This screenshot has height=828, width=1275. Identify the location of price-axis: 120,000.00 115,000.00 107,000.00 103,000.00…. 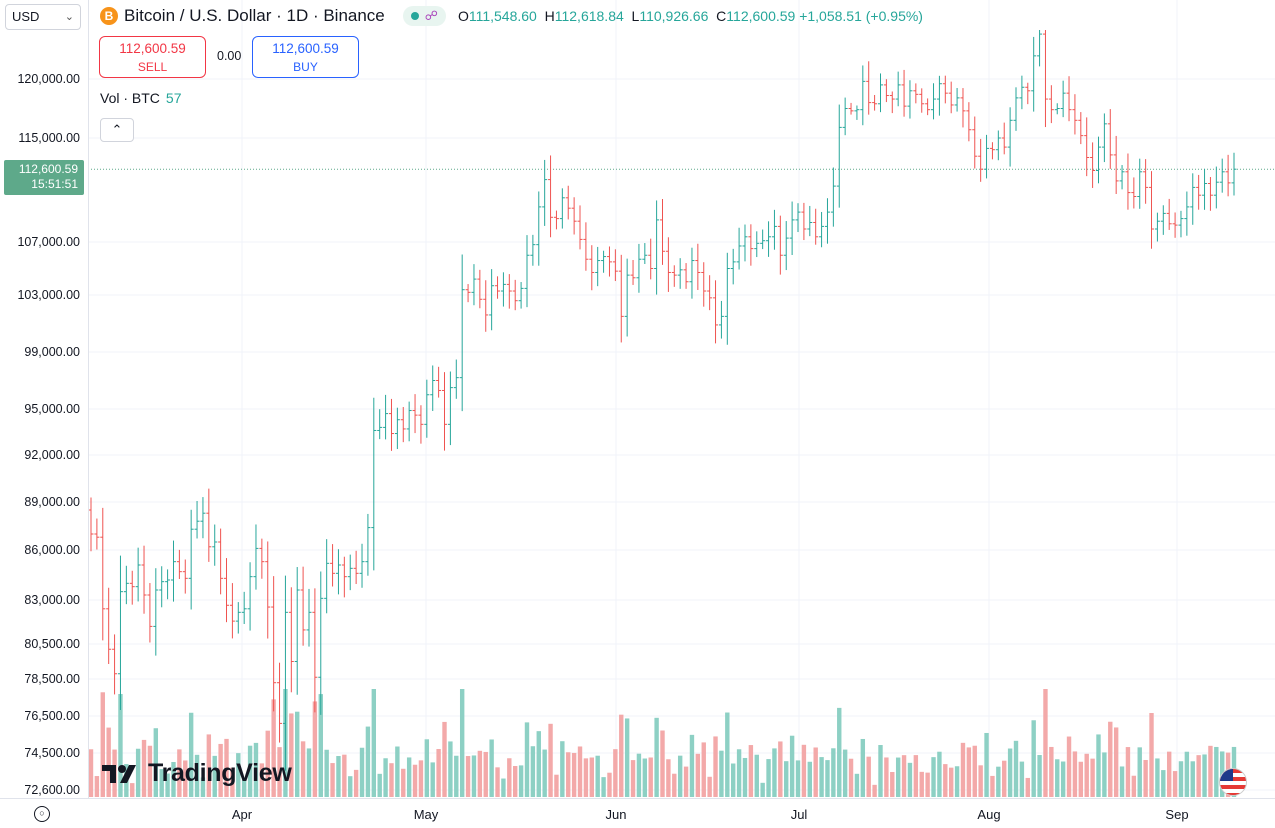
(44, 413).